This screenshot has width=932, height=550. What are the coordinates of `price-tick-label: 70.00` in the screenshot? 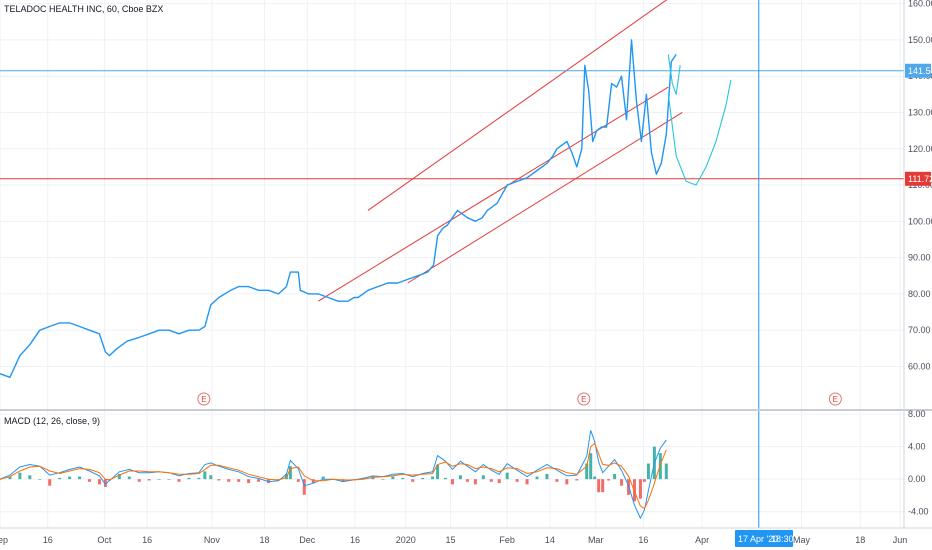 It's located at (919, 330).